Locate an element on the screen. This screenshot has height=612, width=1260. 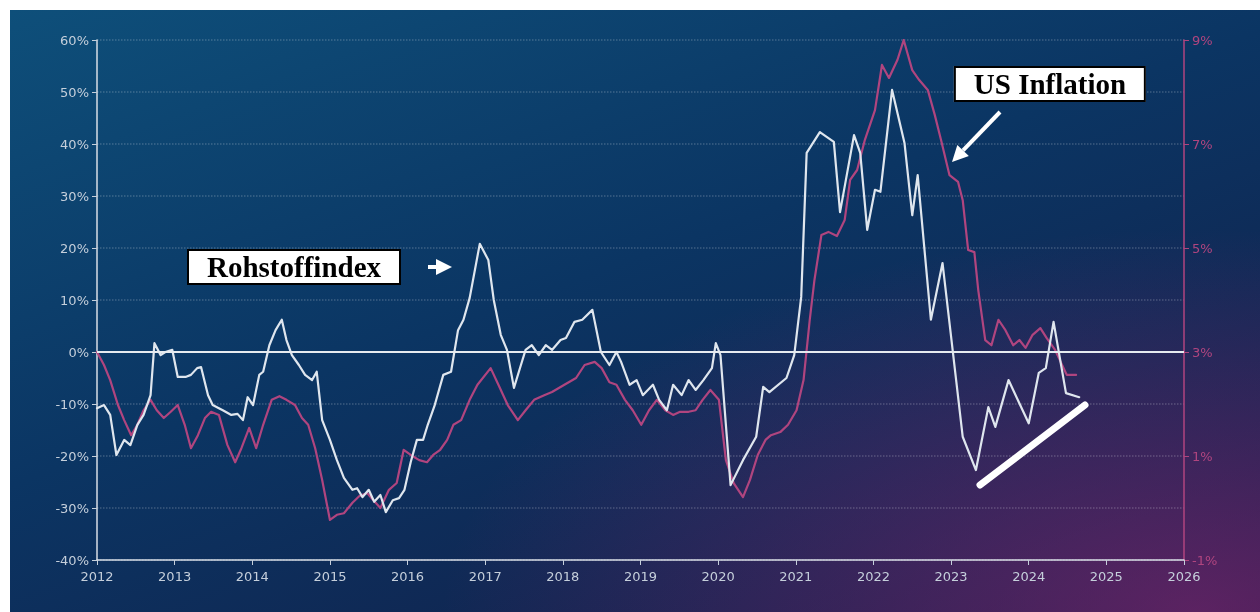
x-tick-label: 2013 is located at coordinates (175, 576).